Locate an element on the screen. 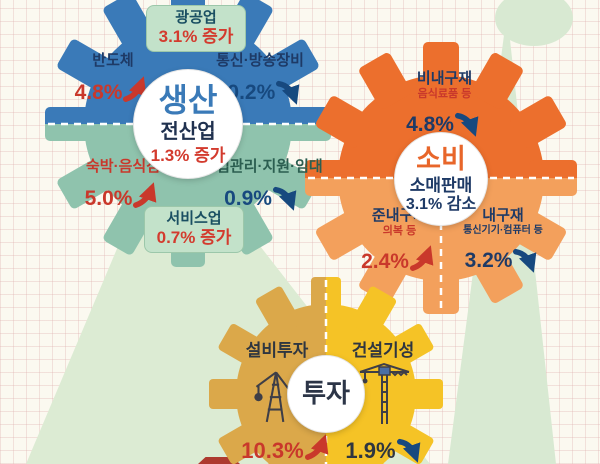 This screenshot has height=464, width=600. service-label: 서비스업 is located at coordinates (194, 218).